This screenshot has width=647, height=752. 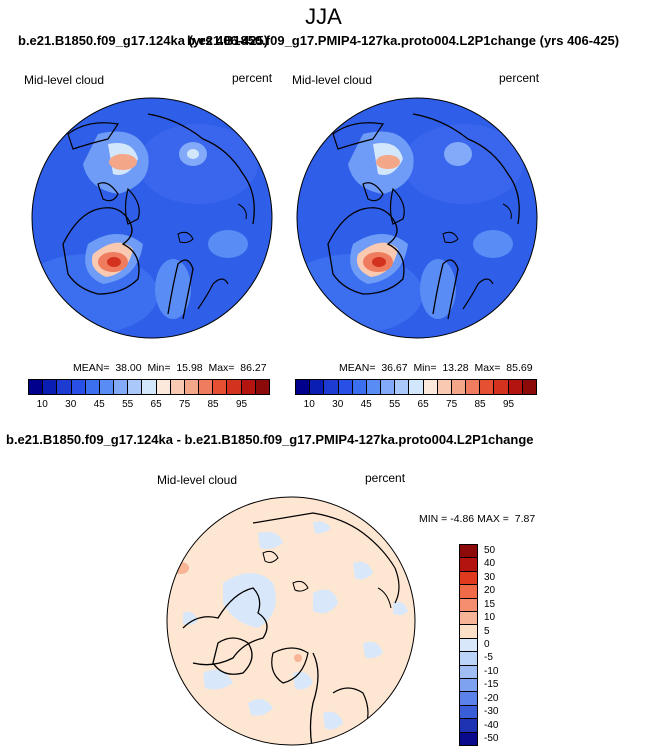 What do you see at coordinates (291, 621) in the screenshot?
I see `difference-polar-map` at bounding box center [291, 621].